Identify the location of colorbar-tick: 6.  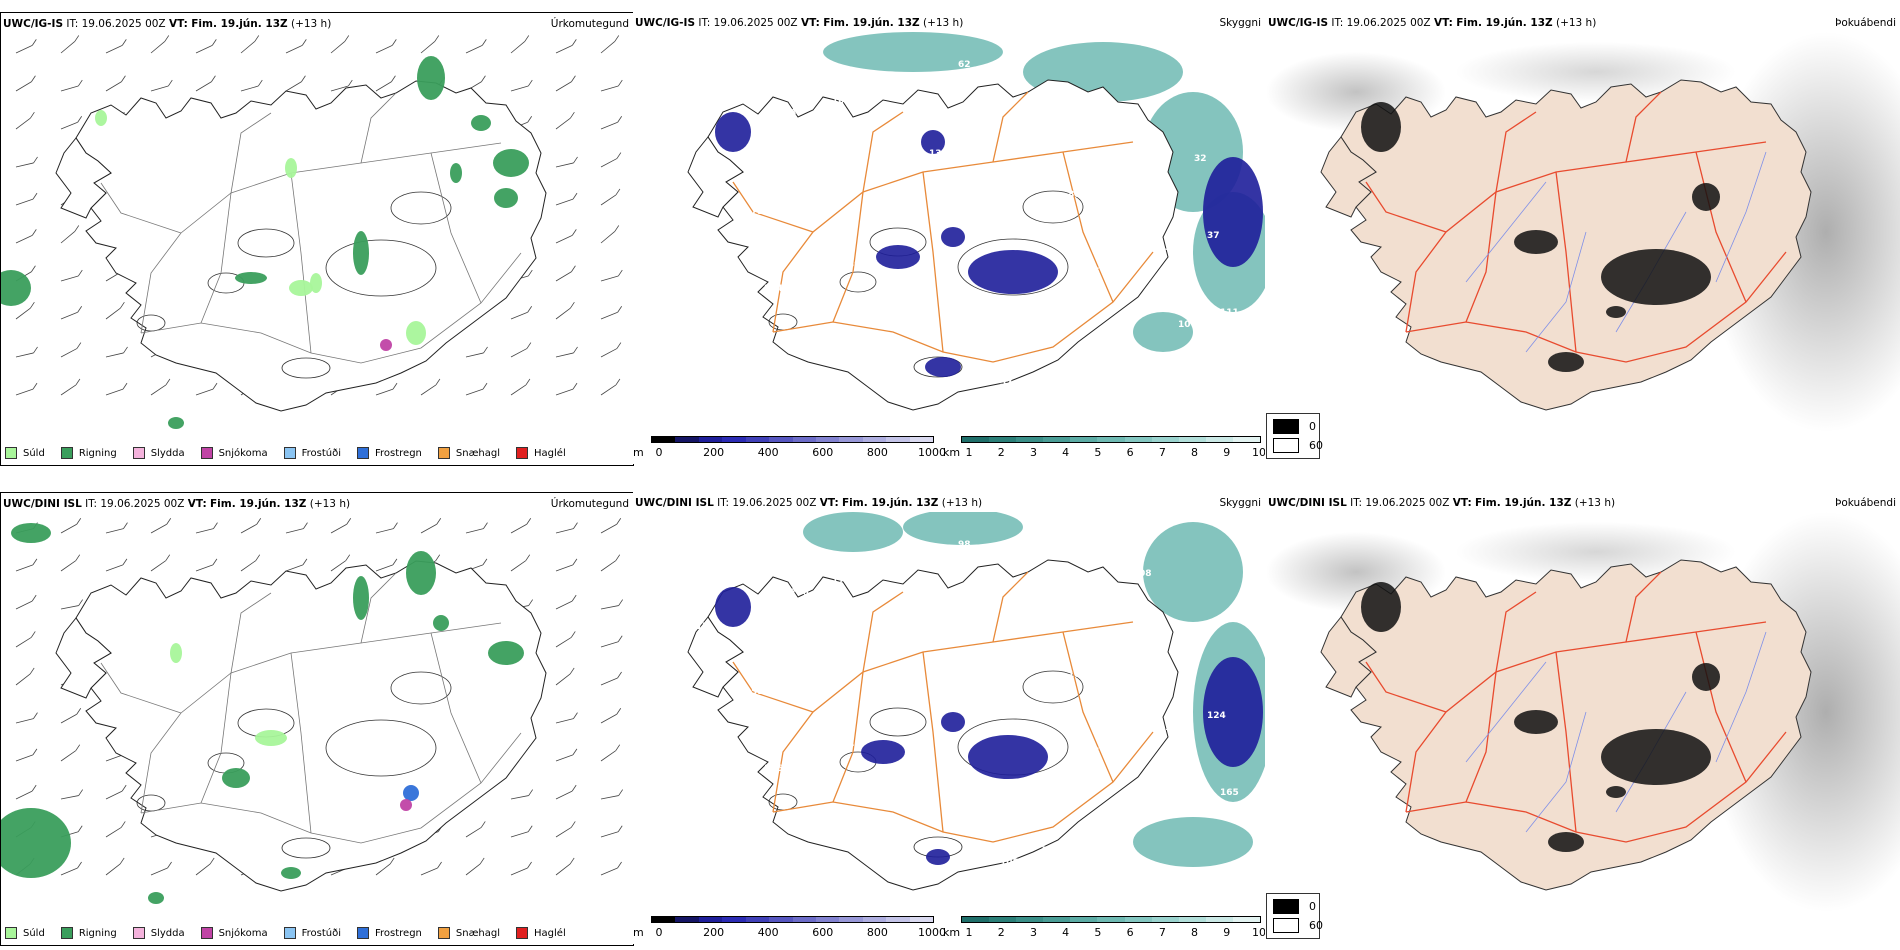
(1130, 932).